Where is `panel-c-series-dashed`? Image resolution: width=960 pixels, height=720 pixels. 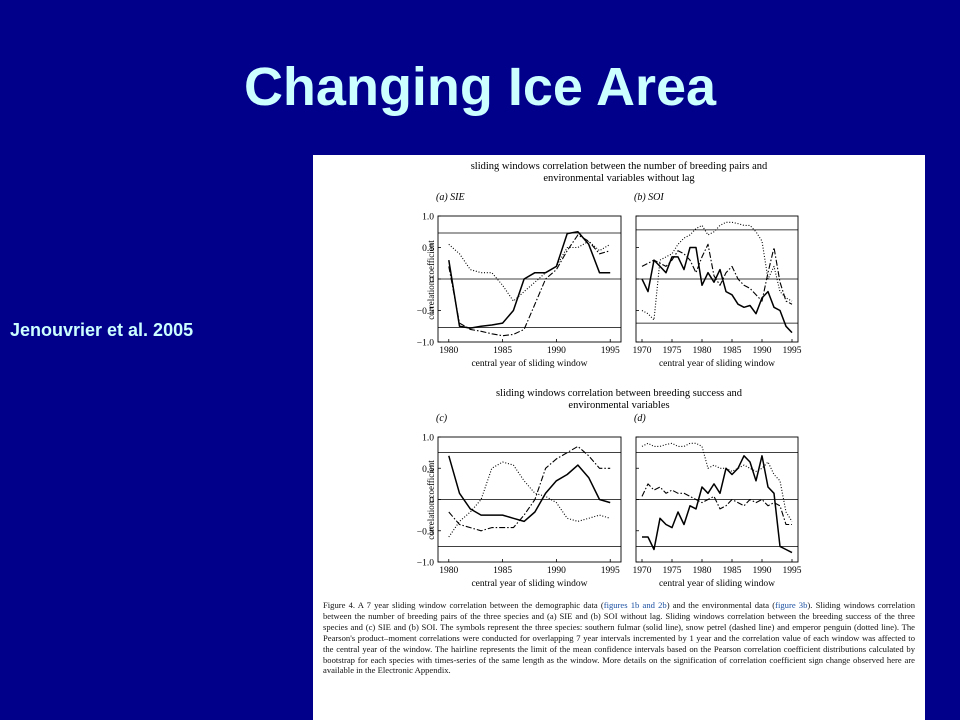 panel-c-series-dashed is located at coordinates (529, 488).